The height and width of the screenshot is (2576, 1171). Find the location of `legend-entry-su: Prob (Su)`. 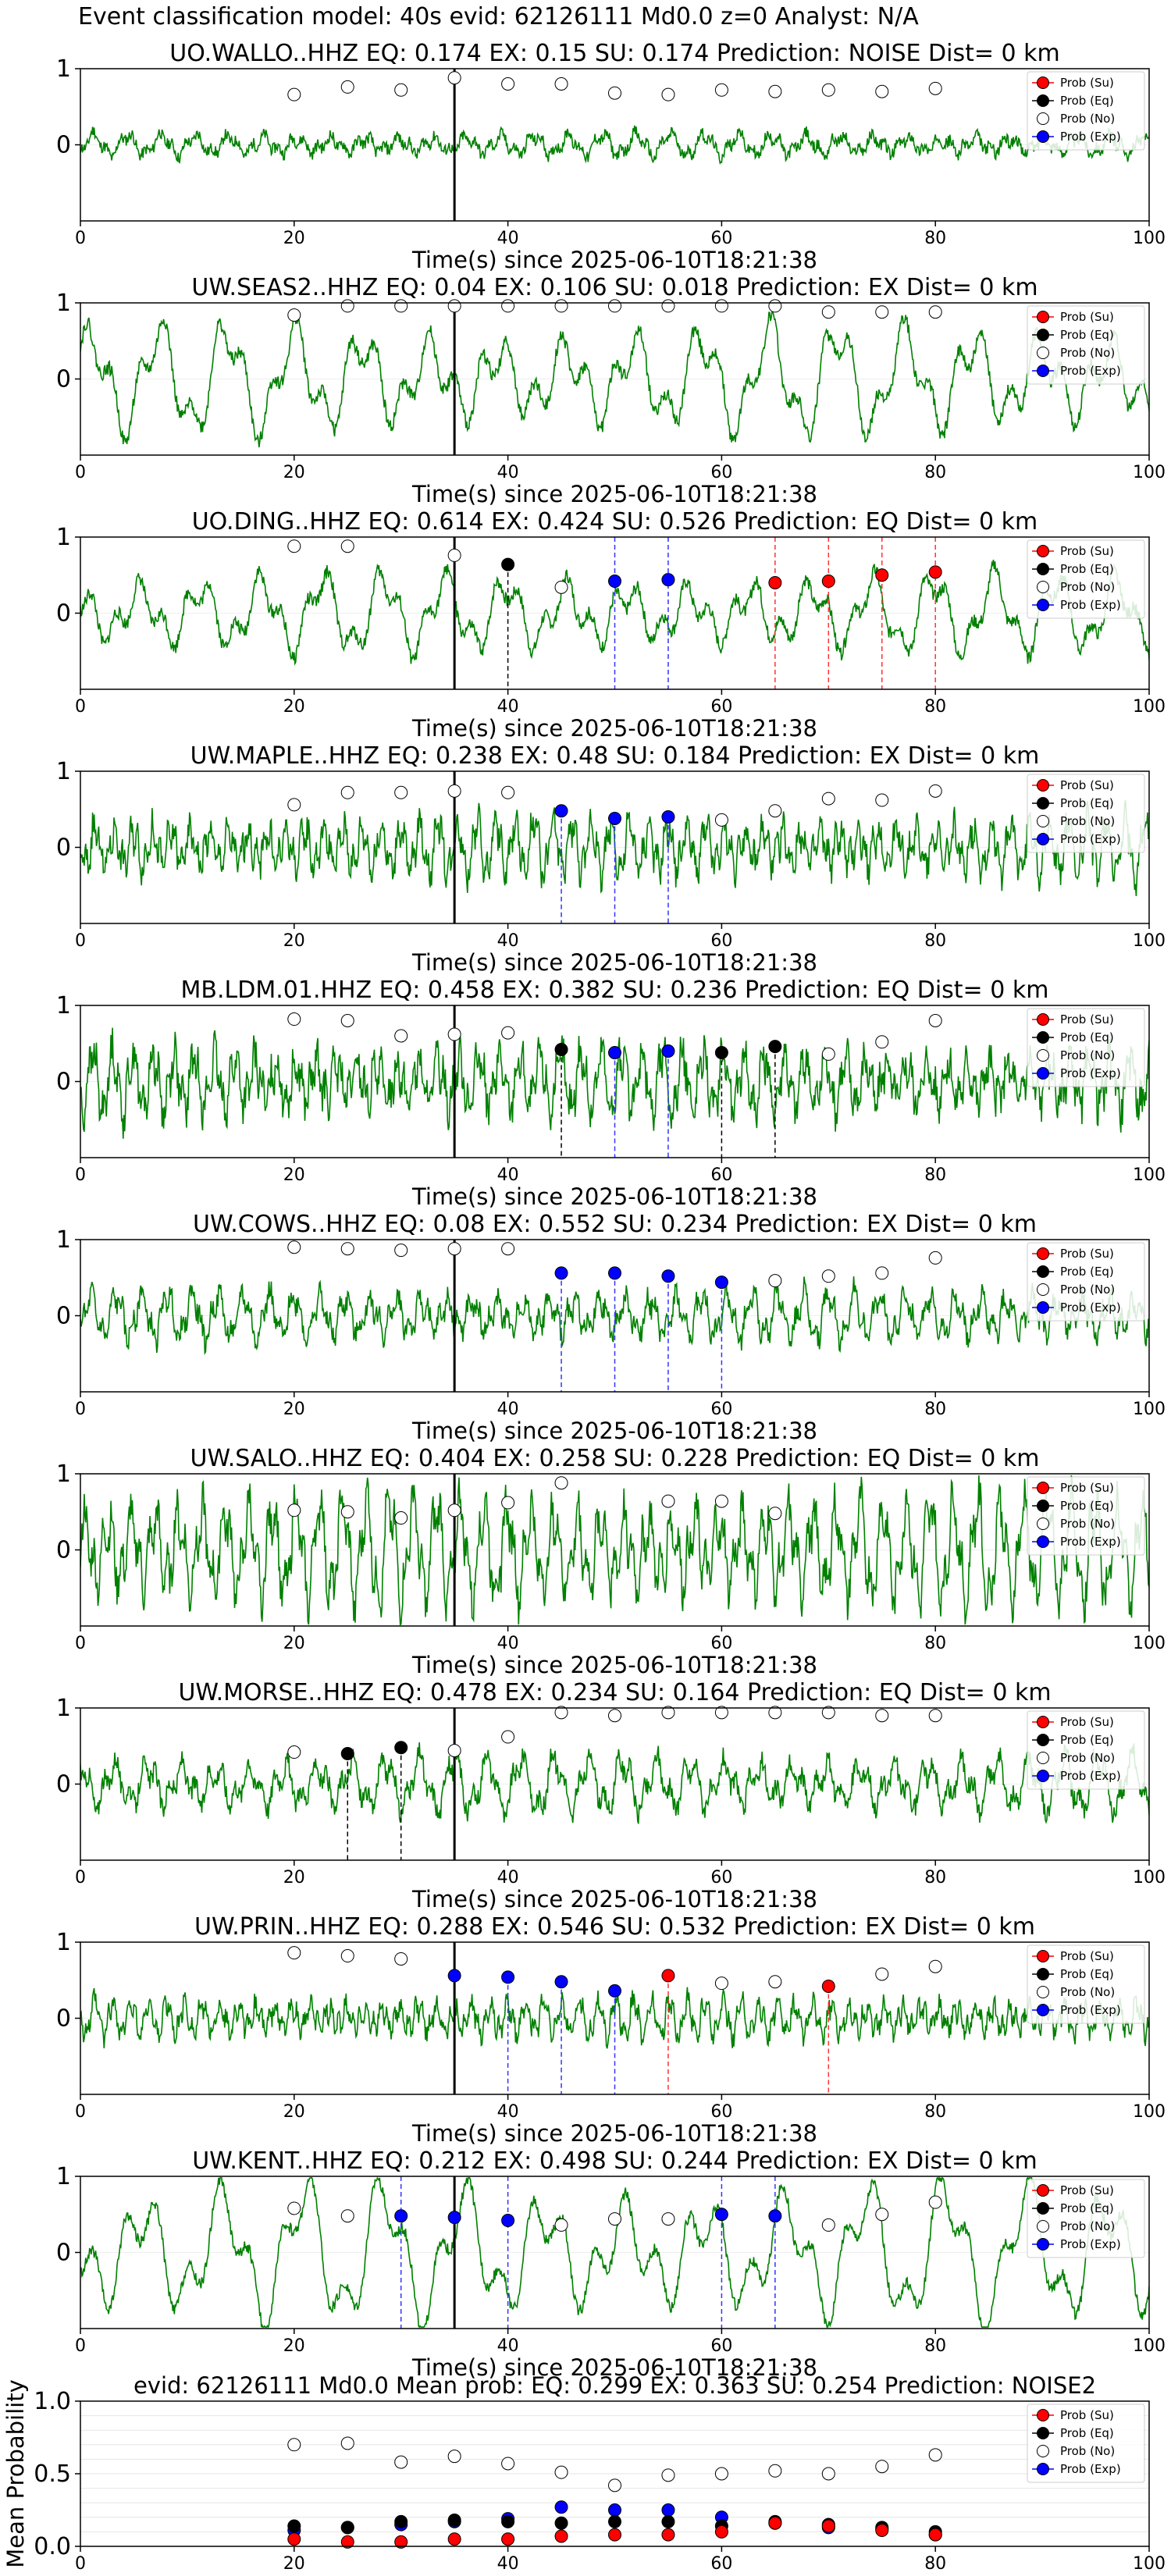

legend-entry-su: Prob (Su) is located at coordinates (1073, 83).